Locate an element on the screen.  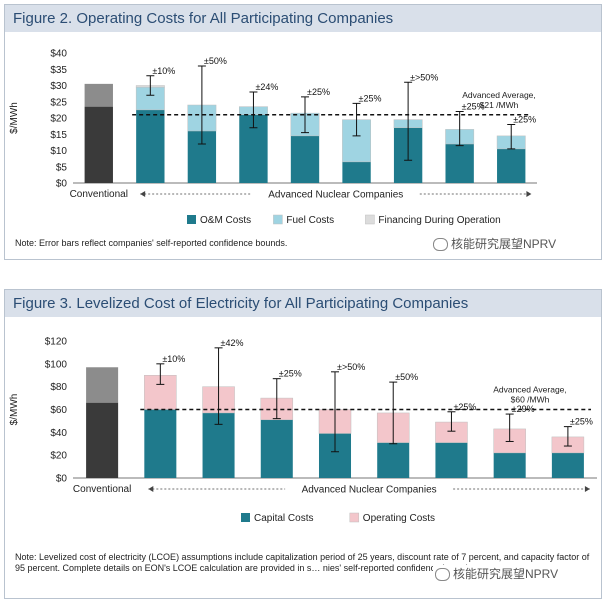
legend-label: Fuel Costs is located at coordinates (310, 220).